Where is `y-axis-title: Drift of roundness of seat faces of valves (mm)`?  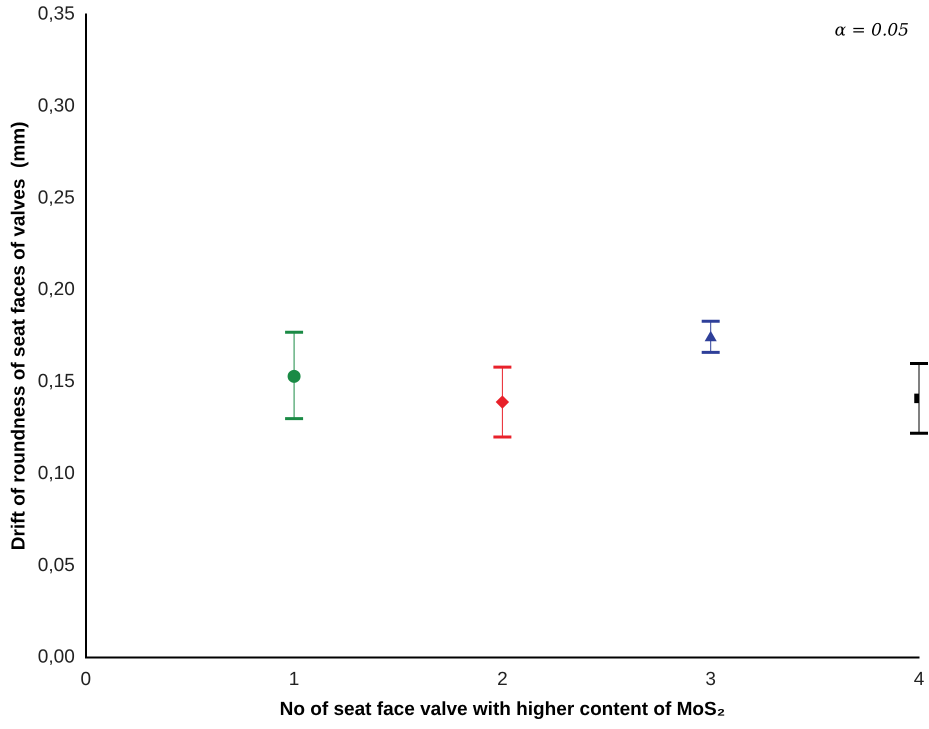 y-axis-title: Drift of roundness of seat faces of valves (mm) is located at coordinates (19, 336).